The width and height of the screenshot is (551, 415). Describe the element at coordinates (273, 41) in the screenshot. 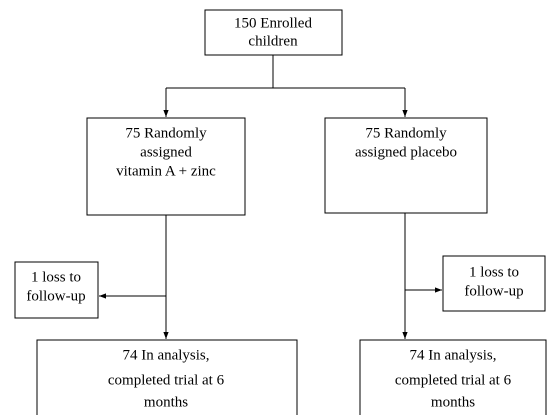

I see `node-text: children` at that location.